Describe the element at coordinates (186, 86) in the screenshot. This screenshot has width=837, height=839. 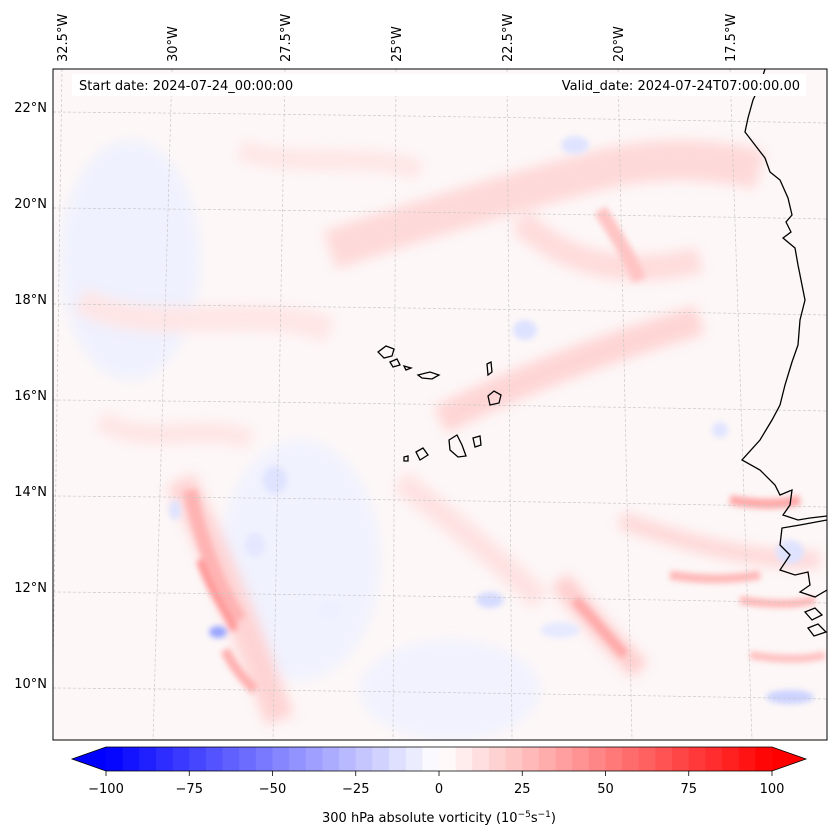
I see `start-date-label: Start date: 2024-07-24_00:00:00` at that location.